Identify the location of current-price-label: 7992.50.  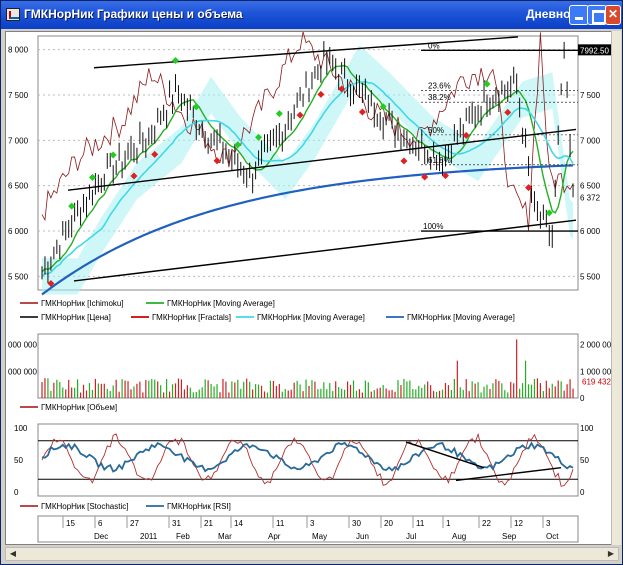
(594, 50).